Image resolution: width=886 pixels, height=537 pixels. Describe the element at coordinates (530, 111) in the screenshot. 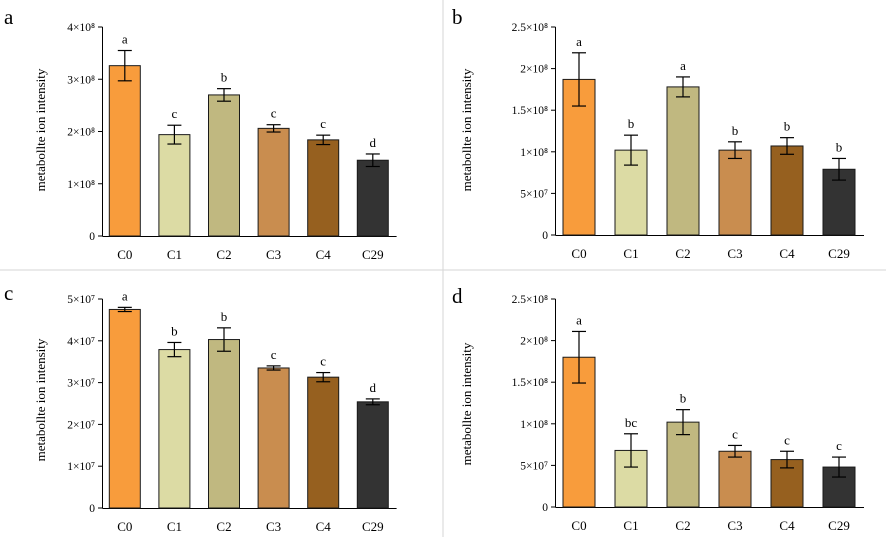

I see `y-tick-label: 1.5×10⁸` at that location.